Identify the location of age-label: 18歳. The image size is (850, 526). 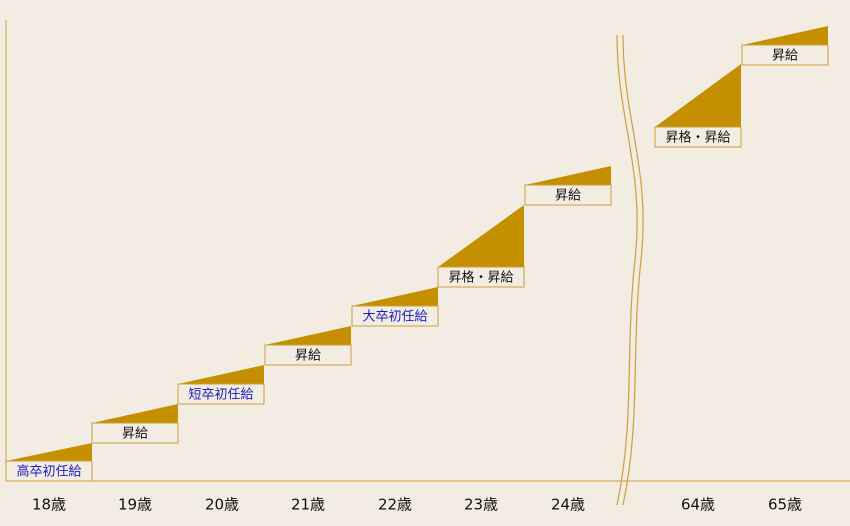
(49, 505).